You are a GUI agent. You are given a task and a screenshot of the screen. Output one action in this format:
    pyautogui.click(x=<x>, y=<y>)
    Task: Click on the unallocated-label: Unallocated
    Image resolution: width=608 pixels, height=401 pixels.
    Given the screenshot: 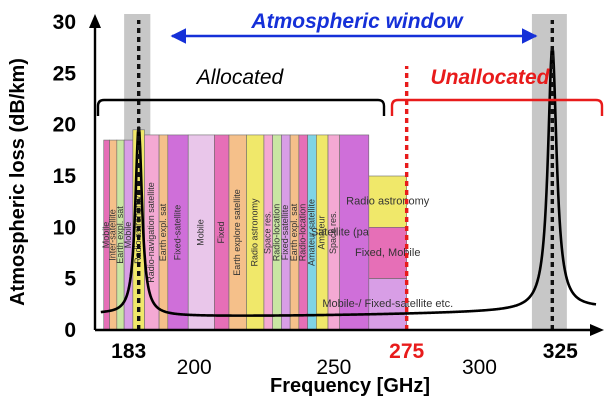 What is the action you would take?
    pyautogui.click(x=490, y=77)
    